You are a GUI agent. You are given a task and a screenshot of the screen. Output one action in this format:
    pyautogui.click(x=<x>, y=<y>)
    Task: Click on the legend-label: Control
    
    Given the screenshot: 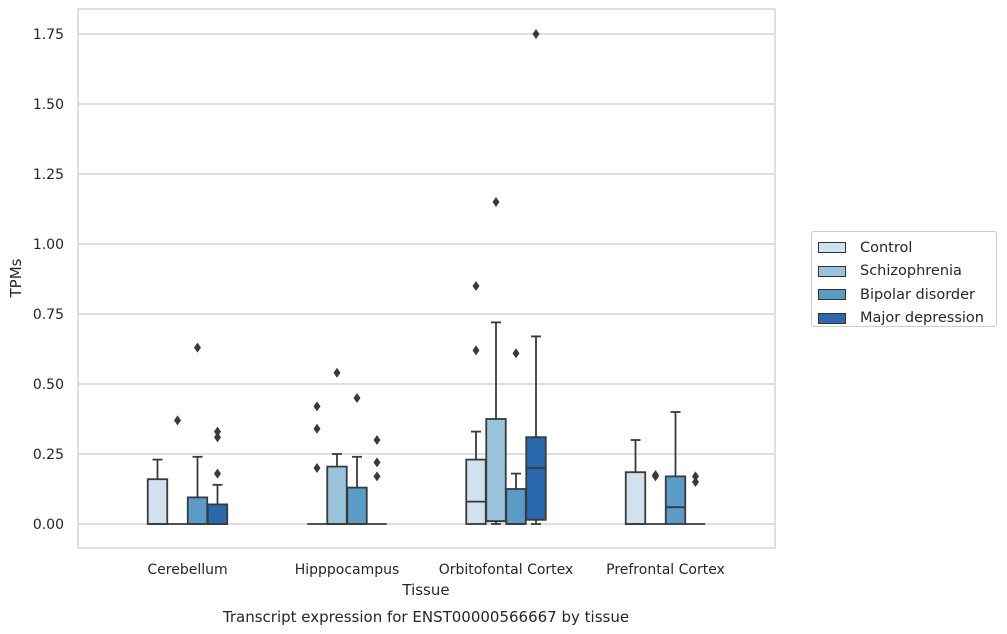 What is the action you would take?
    pyautogui.click(x=886, y=247)
    